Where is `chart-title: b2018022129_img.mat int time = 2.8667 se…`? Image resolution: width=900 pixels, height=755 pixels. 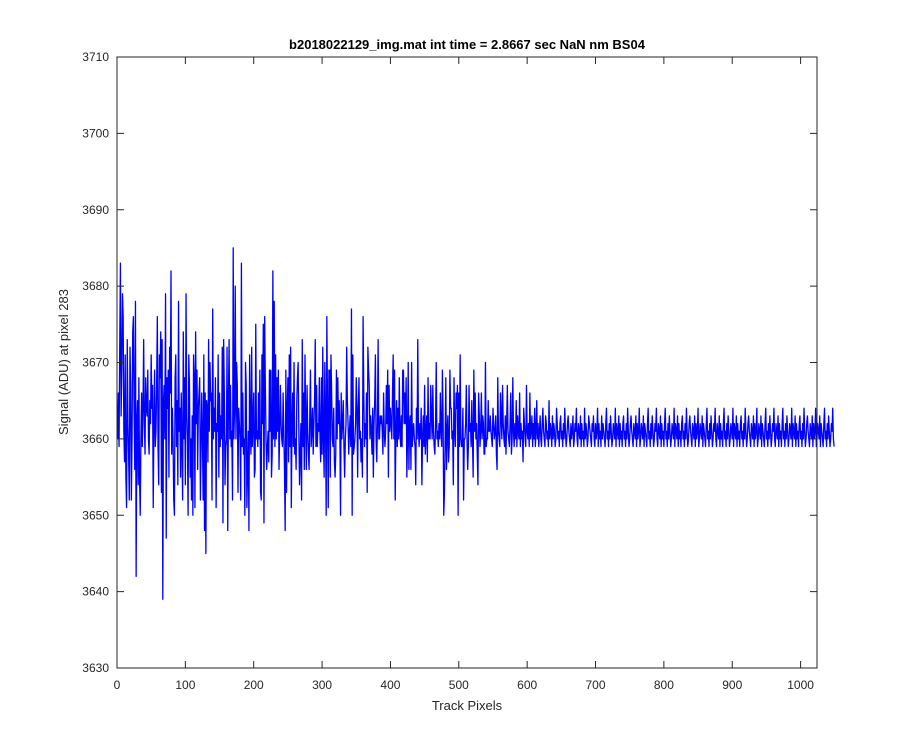
chart-title: b2018022129_img.mat int time = 2.8667 se… is located at coordinates (467, 44).